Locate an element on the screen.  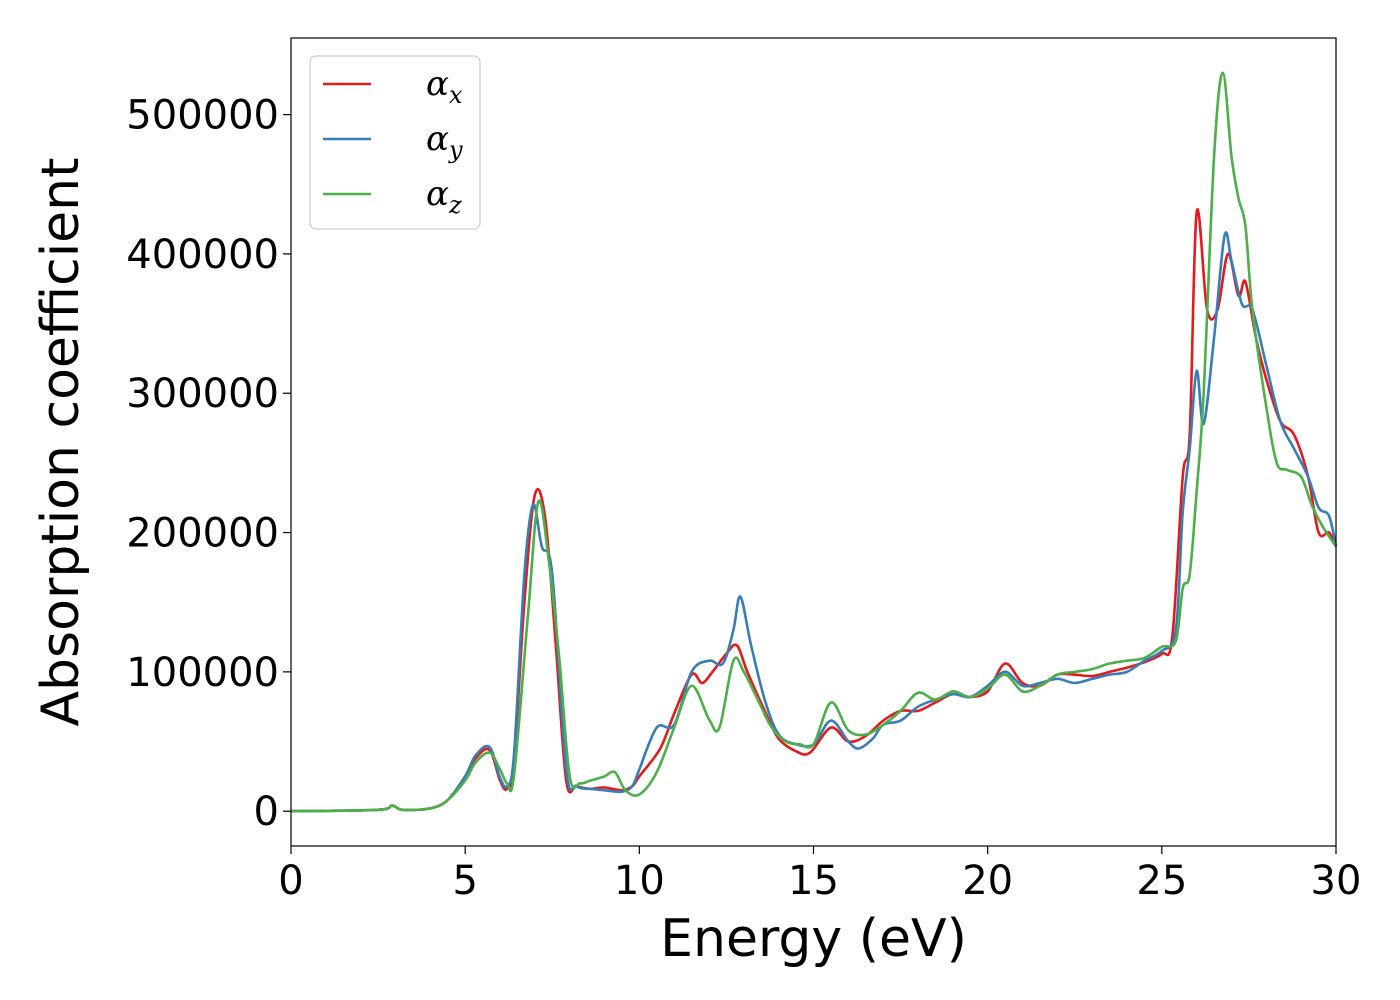
y-tick-label: 0 is located at coordinates (266, 812).